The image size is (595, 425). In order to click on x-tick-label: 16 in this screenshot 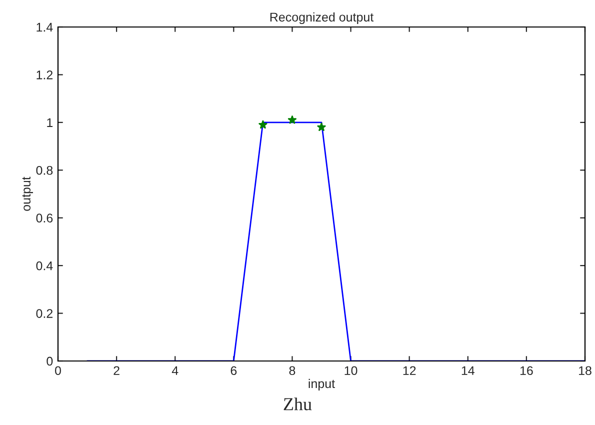, I will do `click(526, 371)`.